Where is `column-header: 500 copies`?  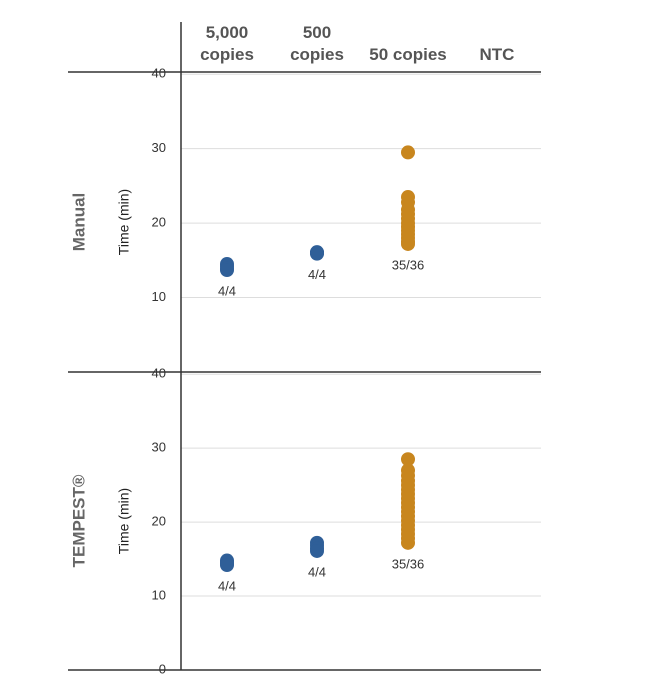 column-header: 500 copies is located at coordinates (317, 43).